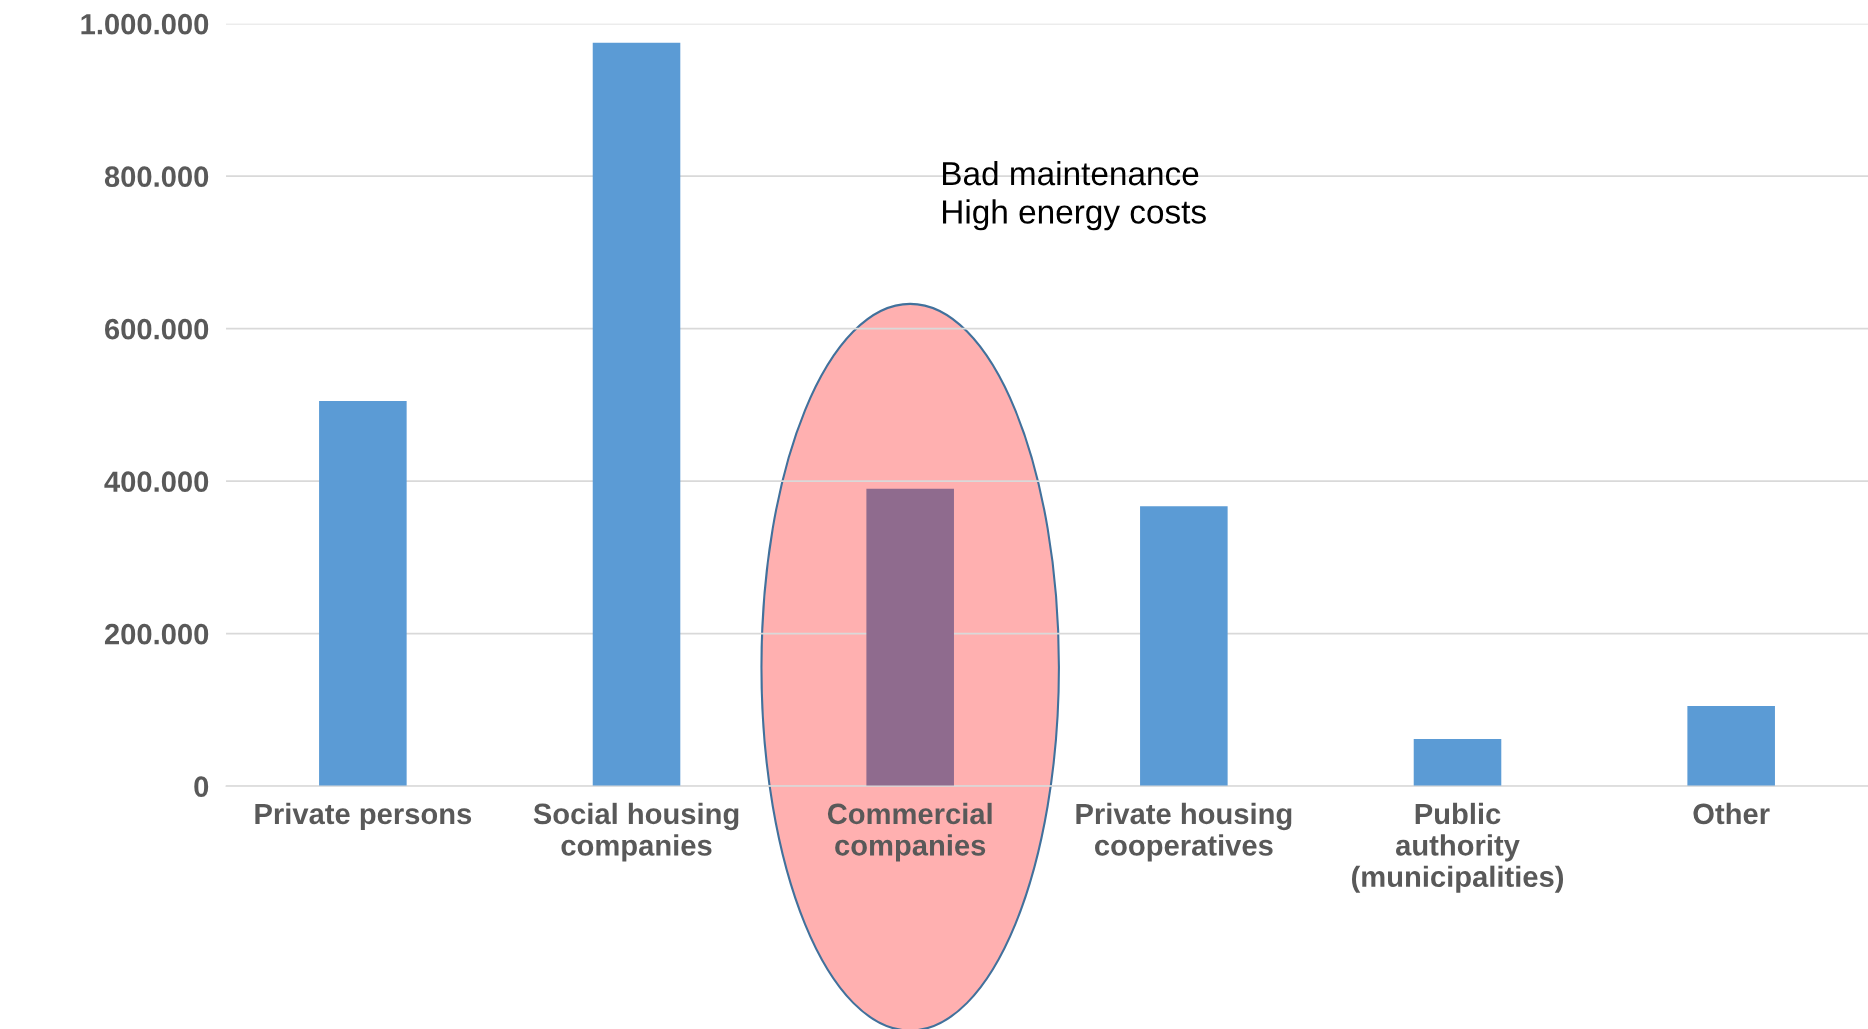 The height and width of the screenshot is (1029, 1868). I want to click on y-tick-label: 0, so click(201, 787).